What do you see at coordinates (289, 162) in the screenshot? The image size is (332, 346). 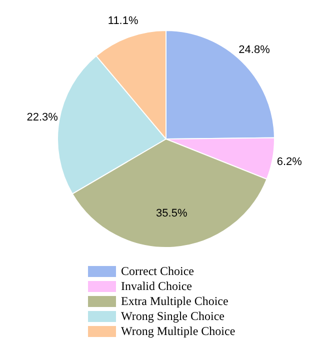 I see `data-label: 6.2%` at bounding box center [289, 162].